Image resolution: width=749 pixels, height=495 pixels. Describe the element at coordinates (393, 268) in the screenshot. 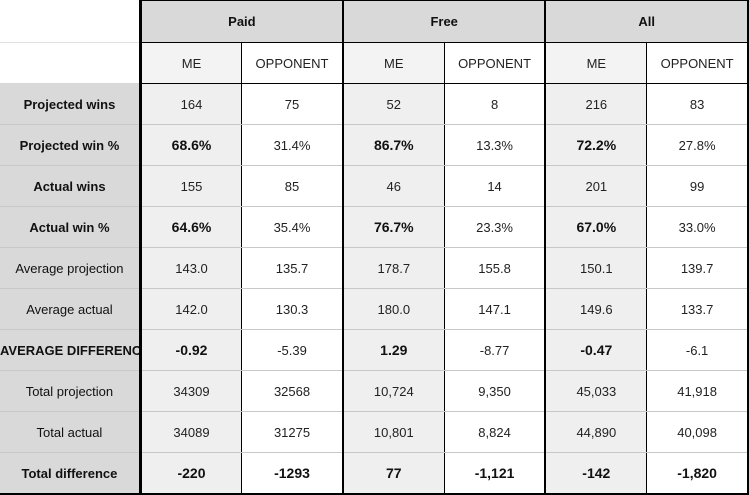

I see `cell-me: 178.7` at that location.